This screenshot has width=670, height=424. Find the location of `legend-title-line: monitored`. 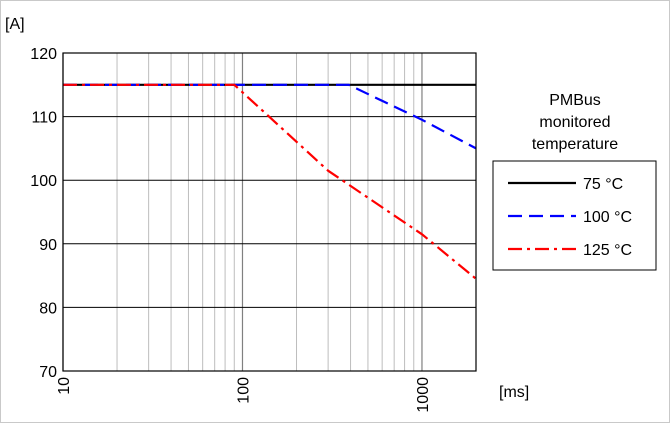

legend-title-line: monitored is located at coordinates (574, 122).